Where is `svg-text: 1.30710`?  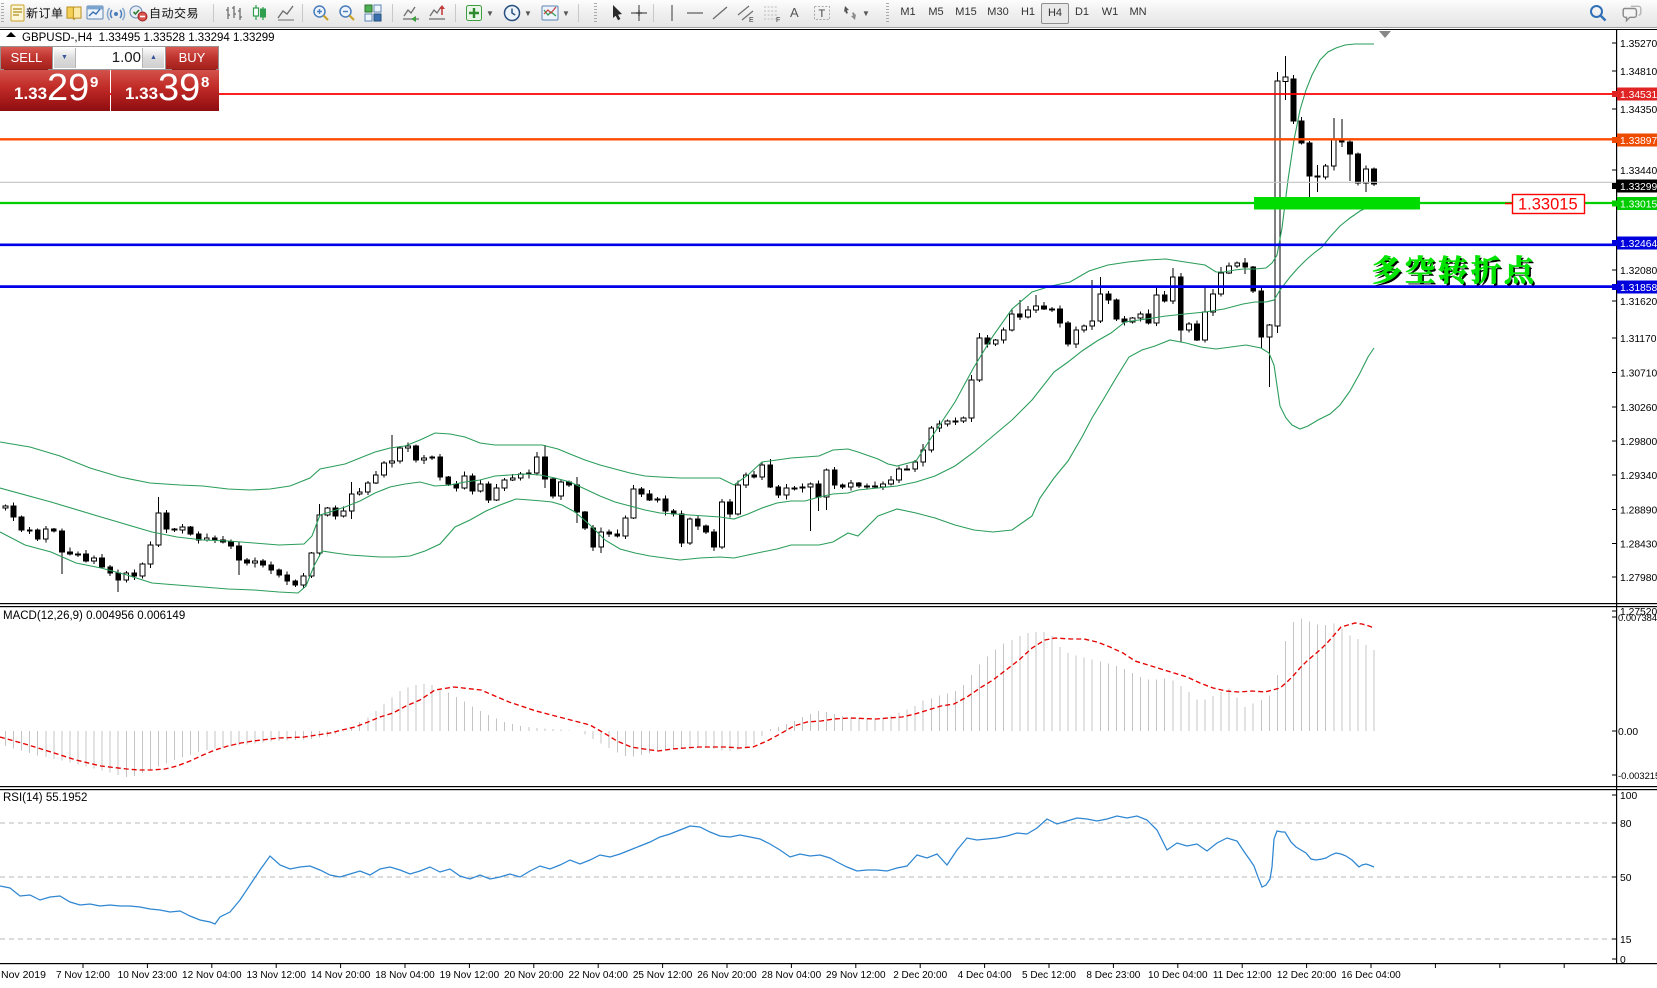 svg-text: 1.30710 is located at coordinates (1638, 374).